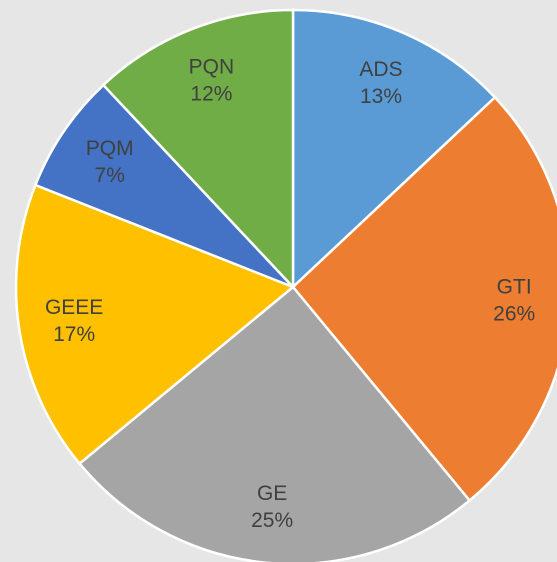  I want to click on slice-value: 13%, so click(381, 96).